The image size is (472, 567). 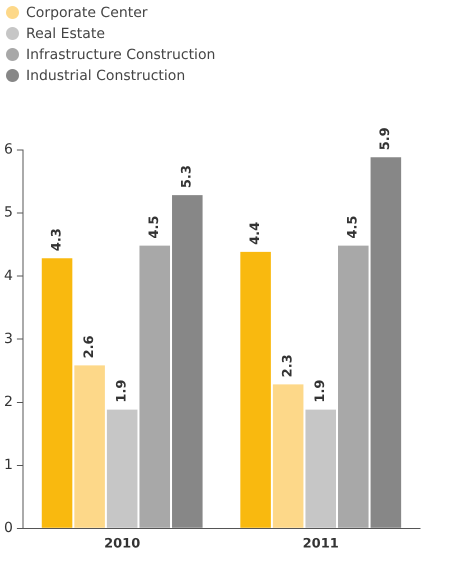 What do you see at coordinates (8, 464) in the screenshot?
I see `y-tick-label: 1` at bounding box center [8, 464].